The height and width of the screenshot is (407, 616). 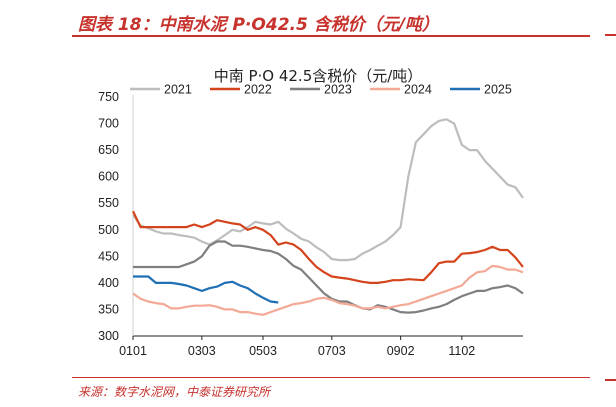 I want to click on chart-legend: 2021 2022 2023 2024 2025, so click(x=321, y=90).